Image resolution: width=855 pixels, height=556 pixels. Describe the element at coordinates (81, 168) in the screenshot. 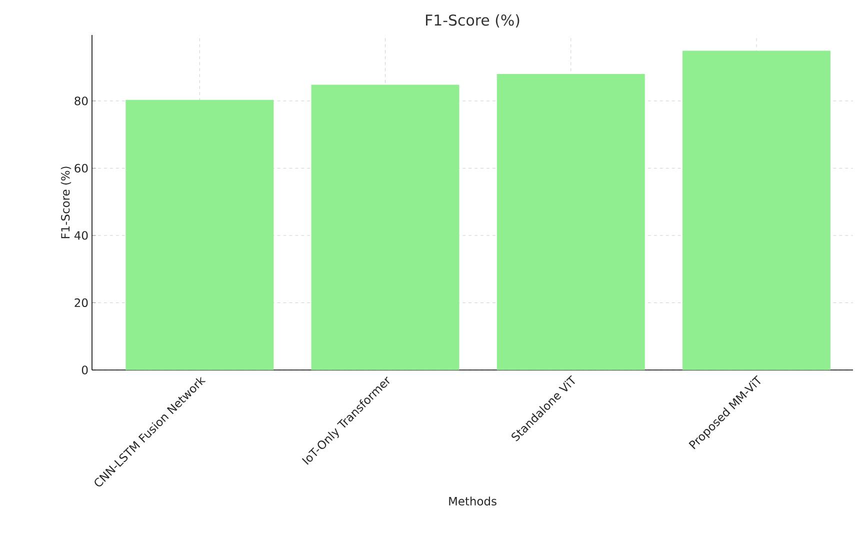

I see `y-tick-label: 60` at that location.